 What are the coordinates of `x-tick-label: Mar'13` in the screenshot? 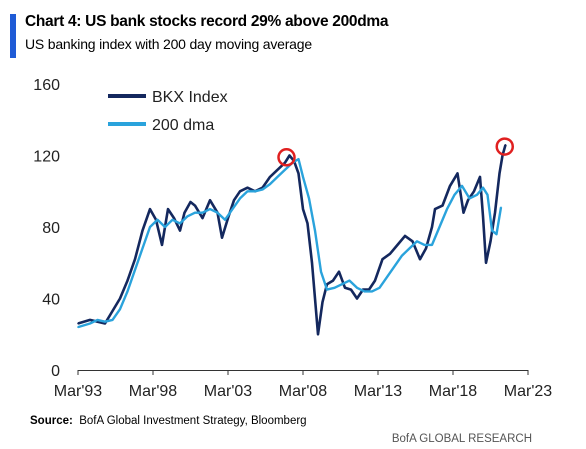 It's located at (378, 391).